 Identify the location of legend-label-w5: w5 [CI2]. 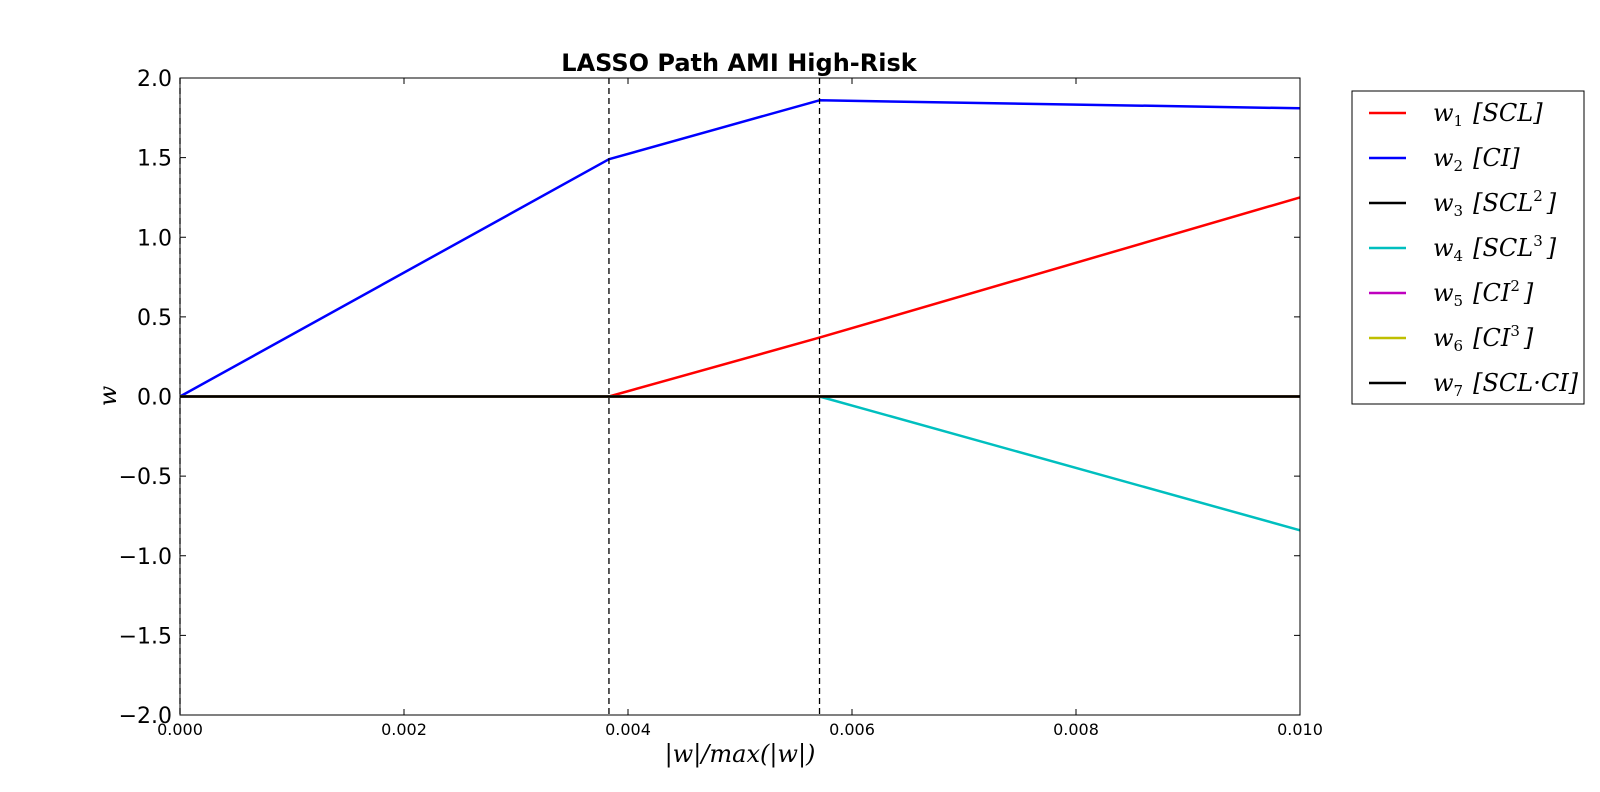
(1483, 293).